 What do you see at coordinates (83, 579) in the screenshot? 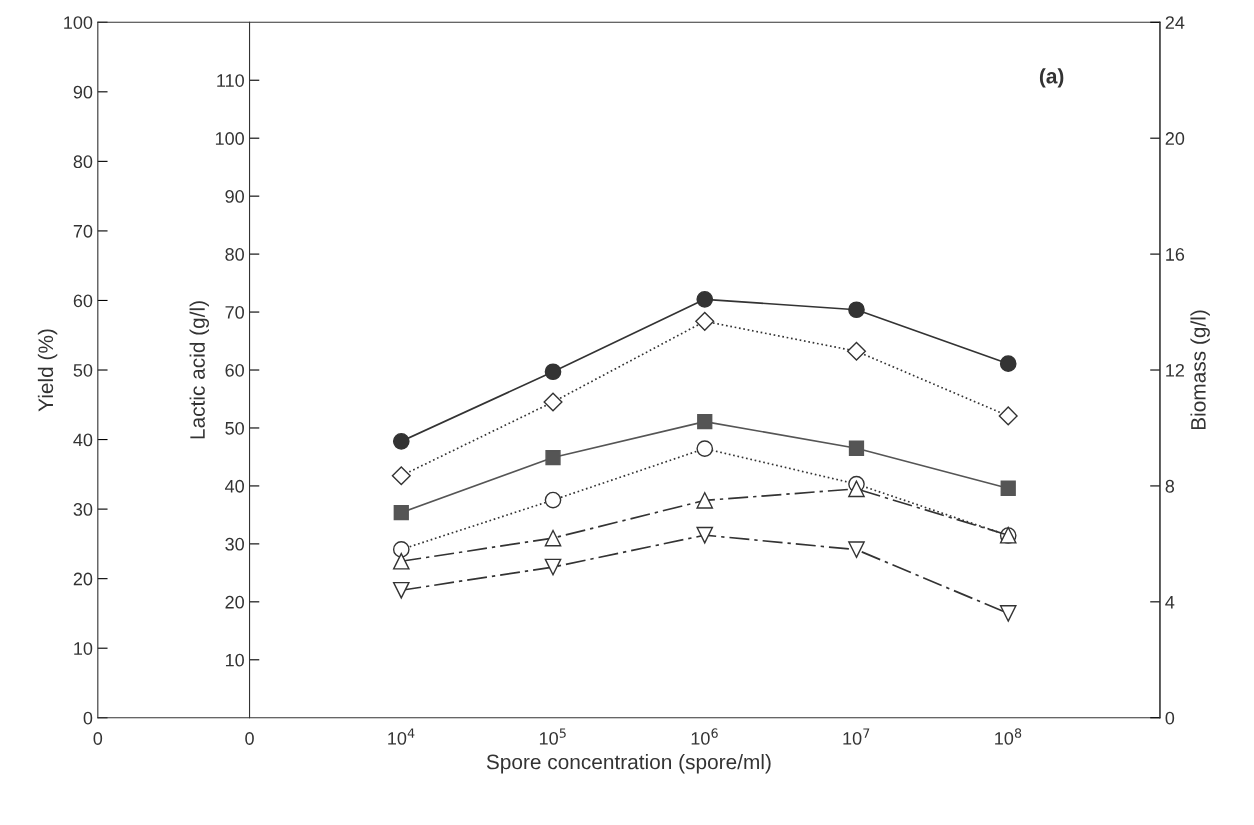
I see `y-tick-label: 20` at bounding box center [83, 579].